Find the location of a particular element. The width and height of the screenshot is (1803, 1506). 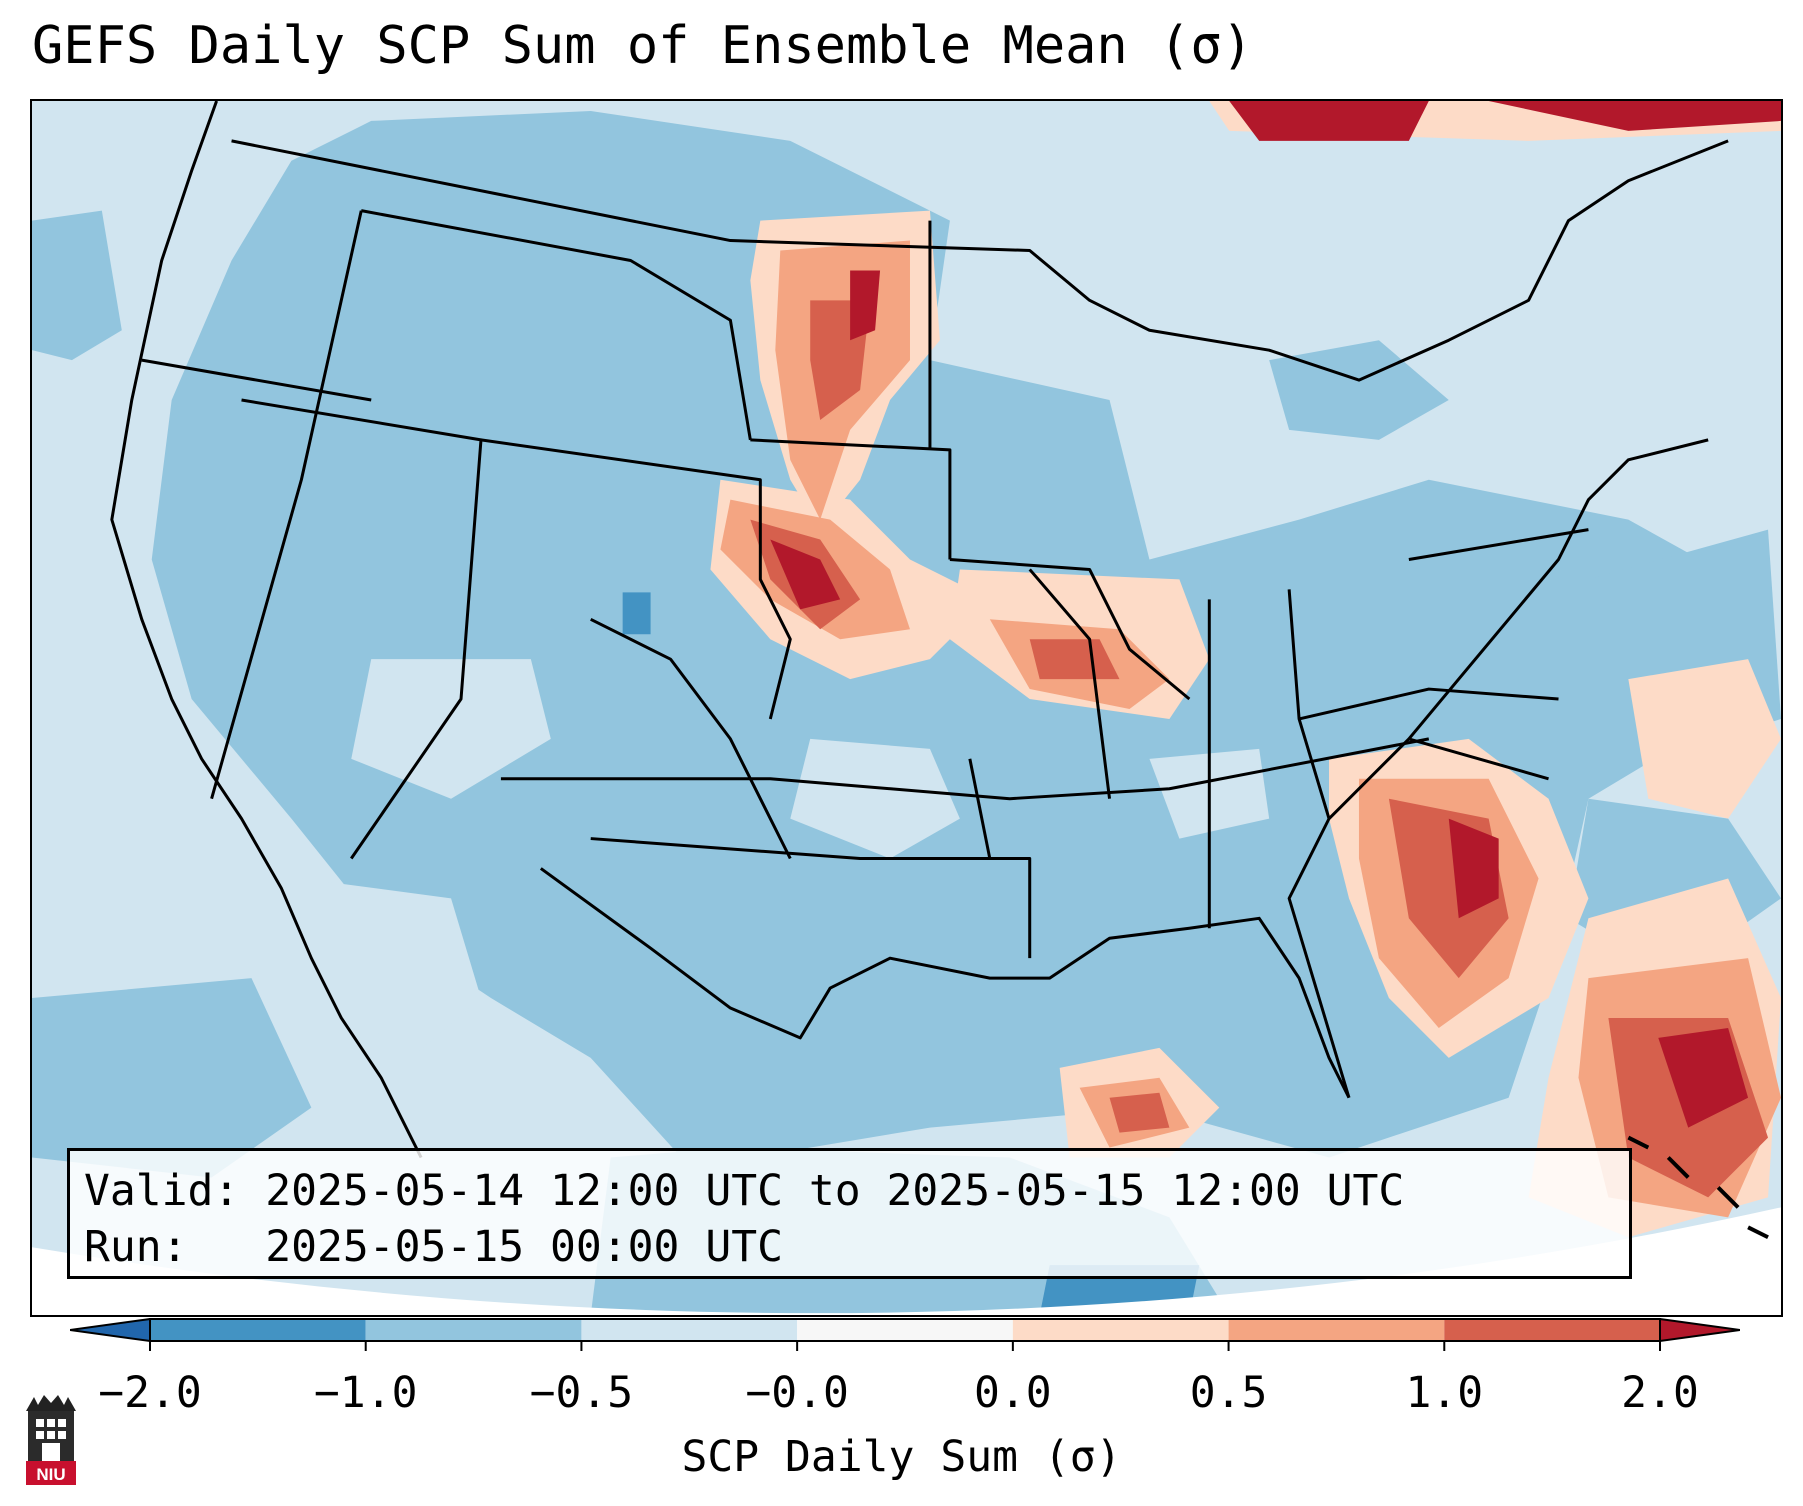

colorbar-tick-label: −0.5 is located at coordinates (581, 1393).